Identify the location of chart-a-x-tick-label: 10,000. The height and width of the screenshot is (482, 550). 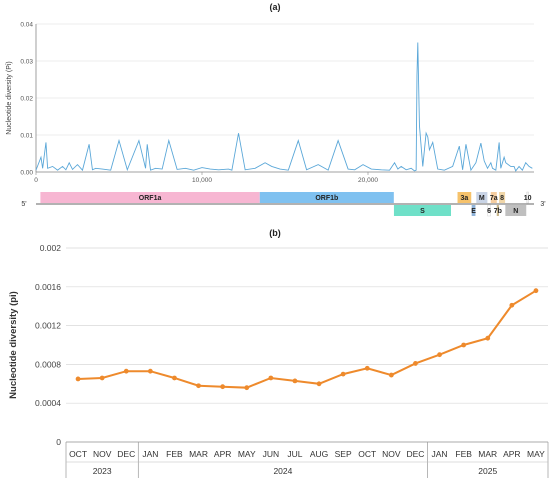
(202, 180).